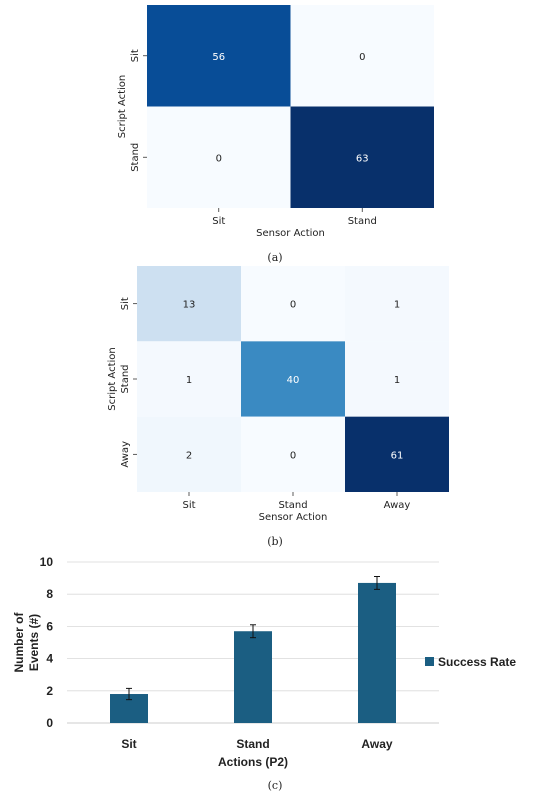  Describe the element at coordinates (253, 762) in the screenshot. I see `x-axis-label: Actions (P2)` at that location.